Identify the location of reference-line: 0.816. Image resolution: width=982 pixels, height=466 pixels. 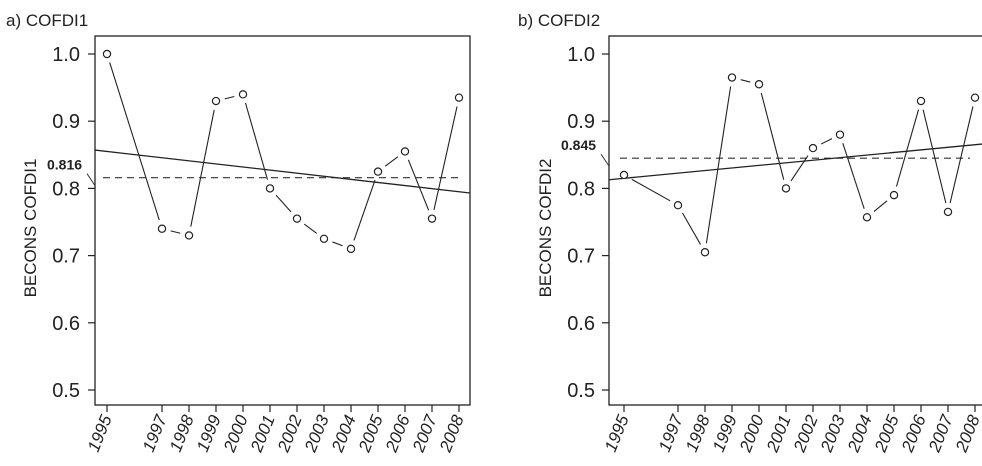
(252, 171).